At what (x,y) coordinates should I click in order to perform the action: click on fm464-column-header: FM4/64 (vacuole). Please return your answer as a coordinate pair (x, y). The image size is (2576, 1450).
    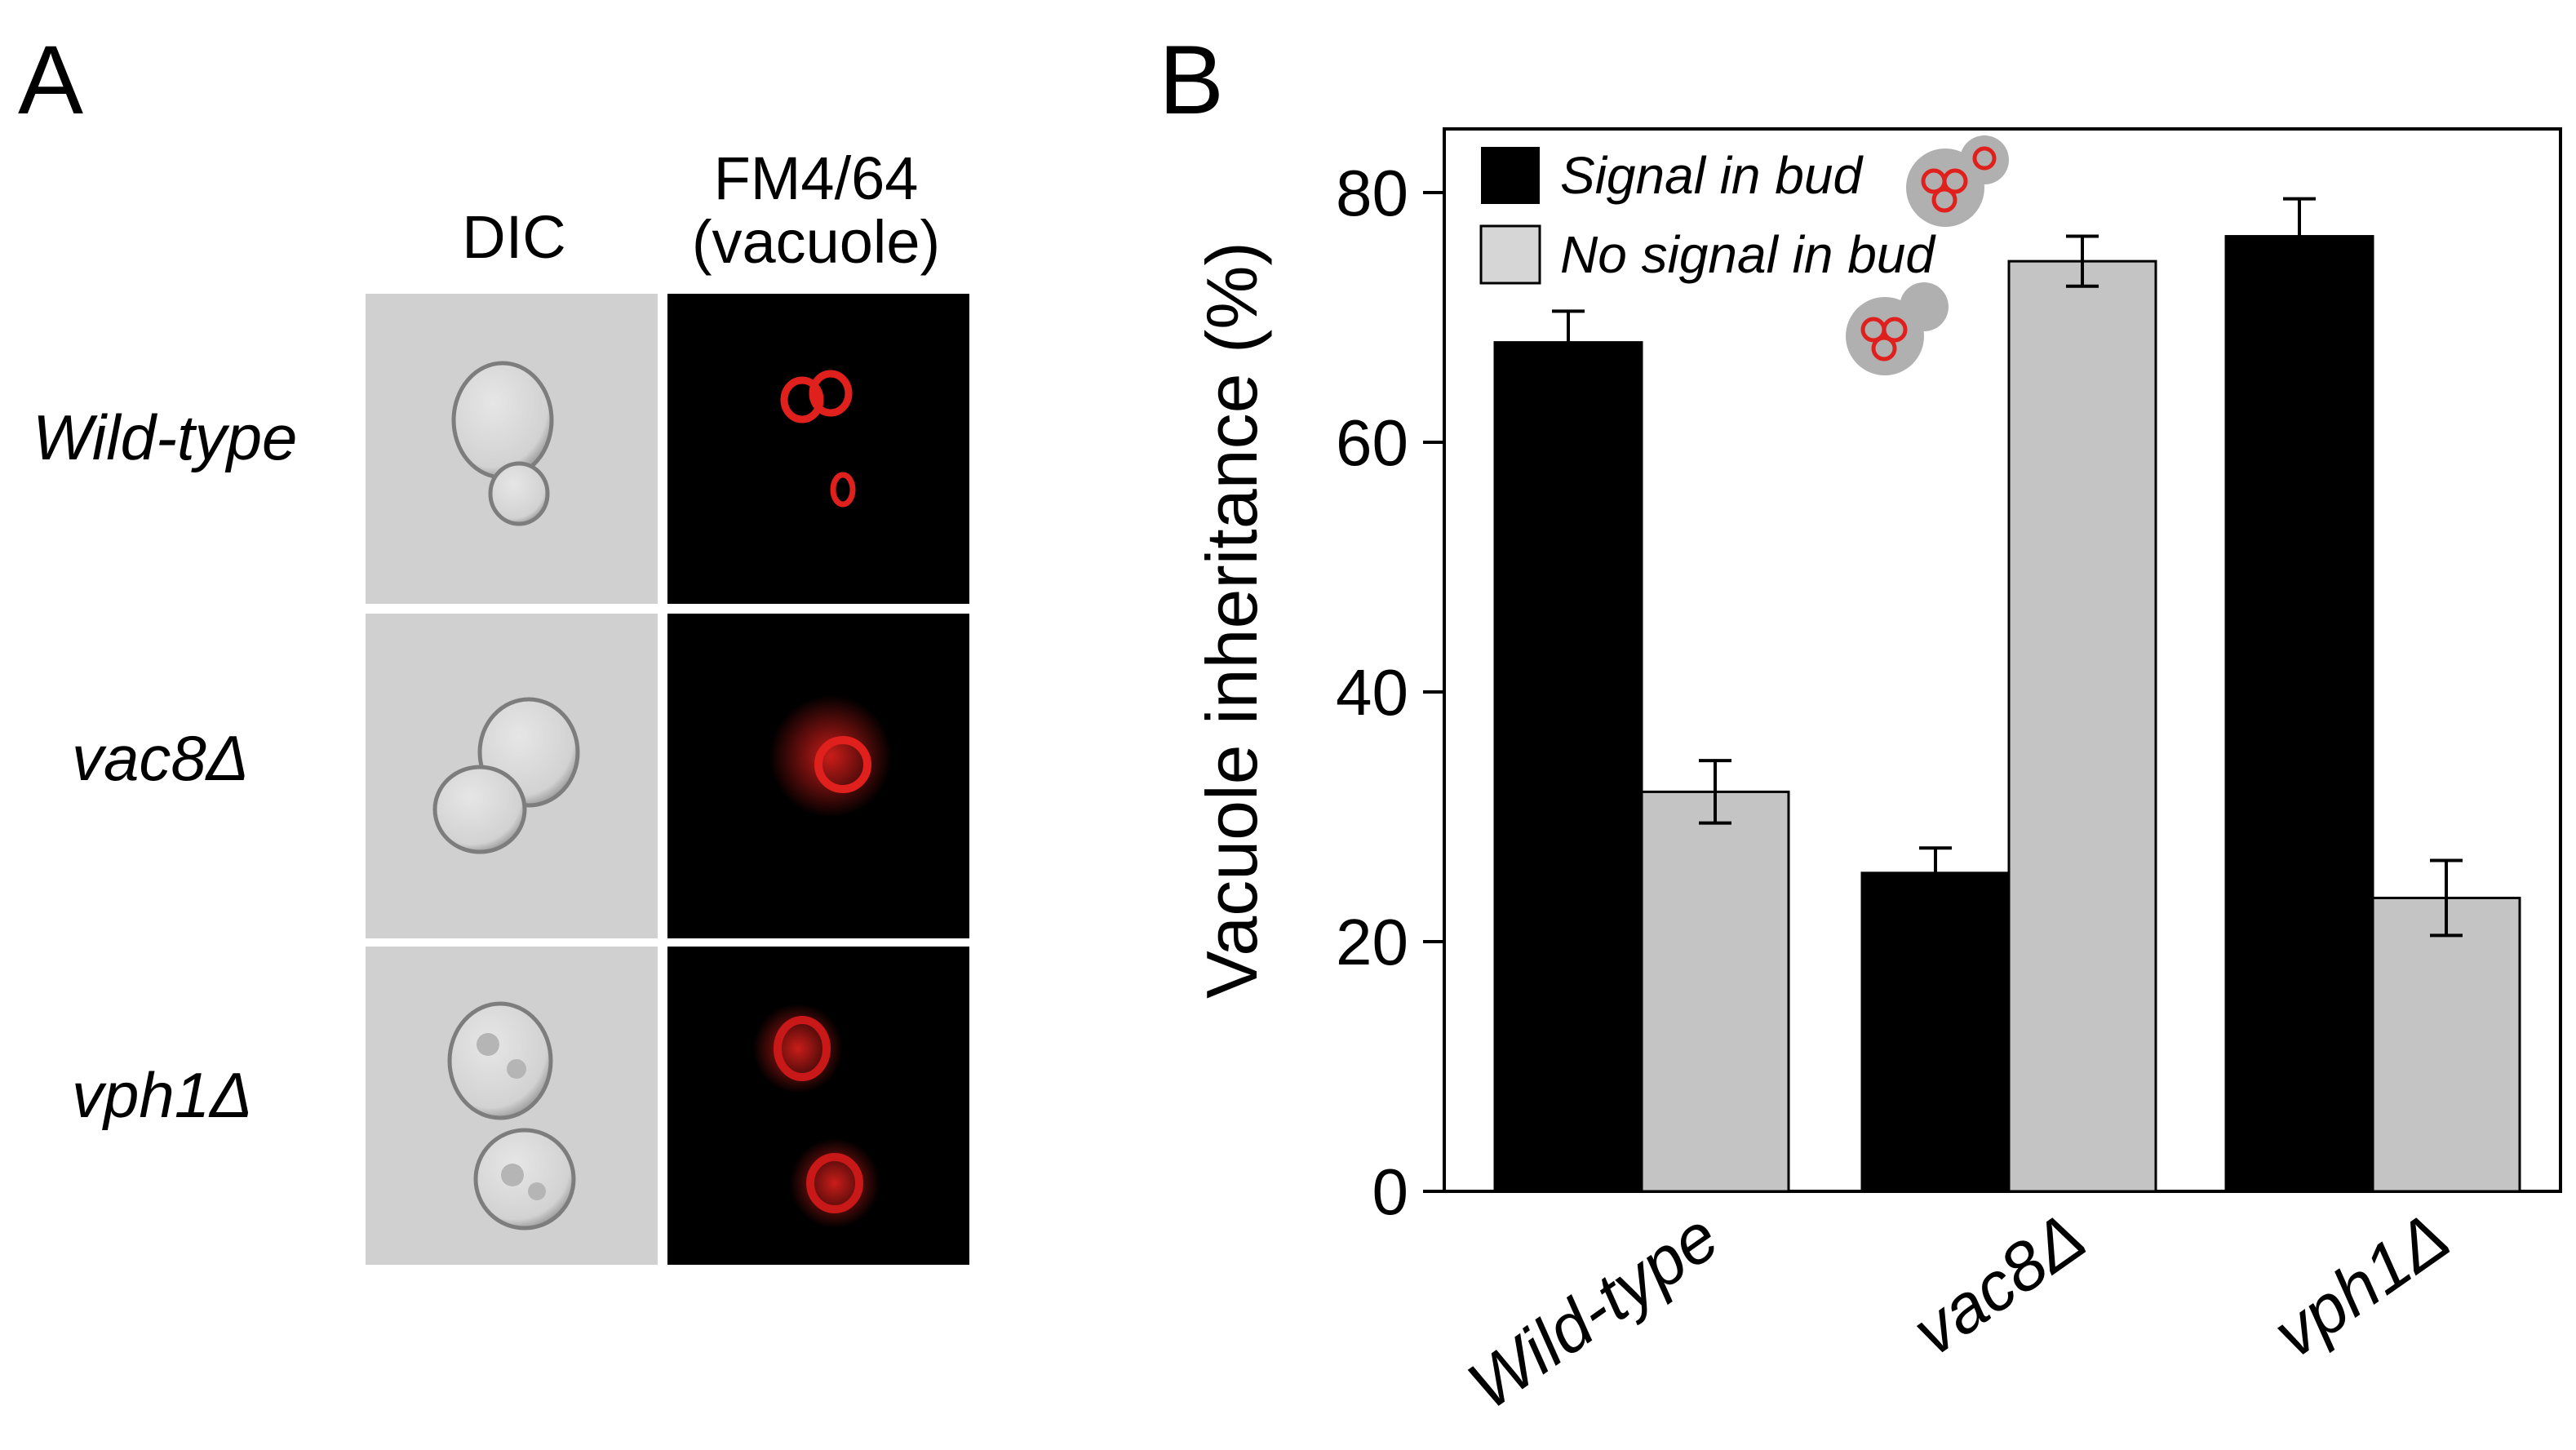
    Looking at the image, I should click on (816, 210).